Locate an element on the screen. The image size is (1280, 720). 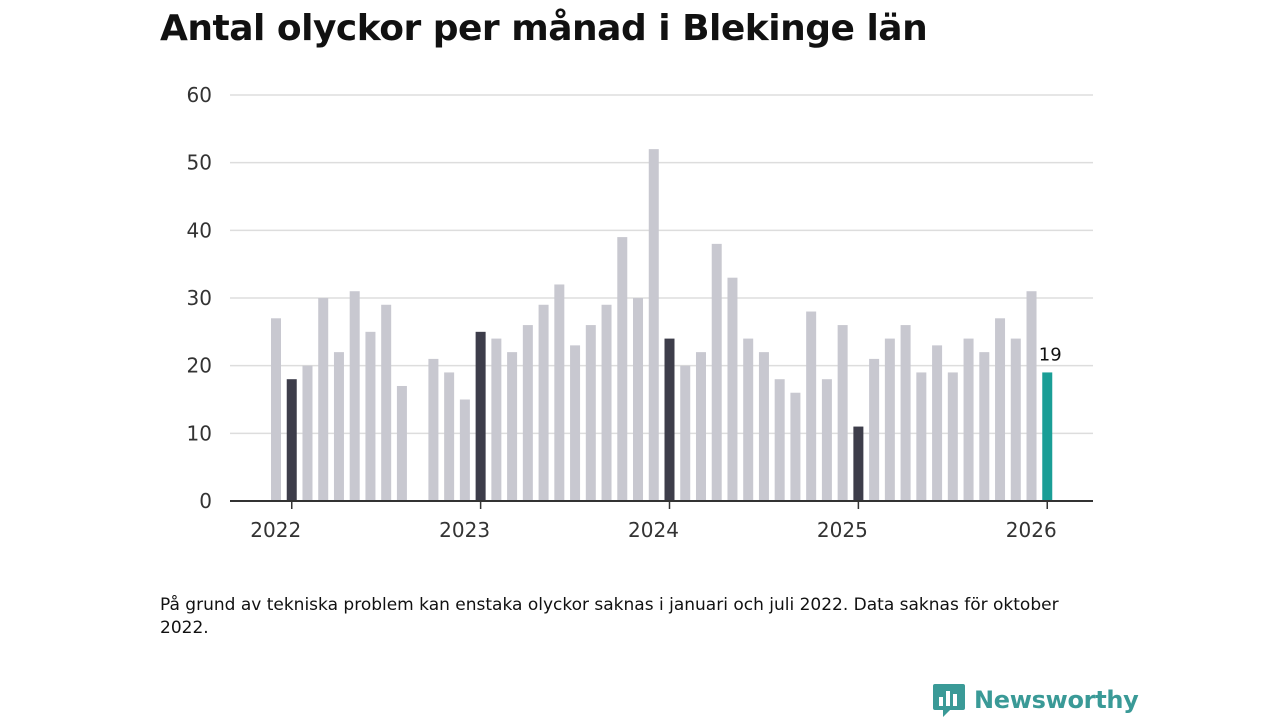
y-tick-label: 40 is located at coordinates (199, 230).